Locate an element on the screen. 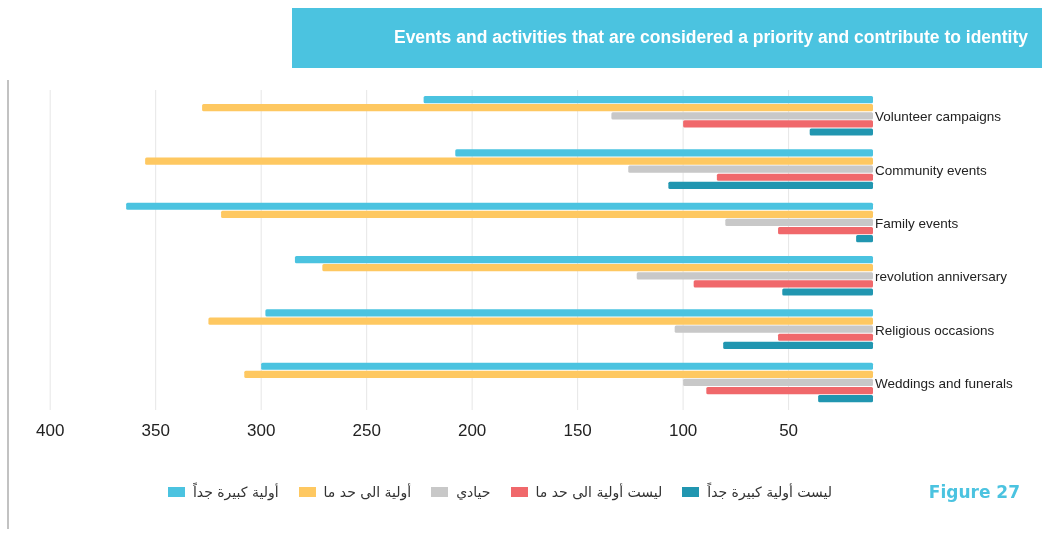 The image size is (1042, 533). x-tick-label: 100 is located at coordinates (683, 430).